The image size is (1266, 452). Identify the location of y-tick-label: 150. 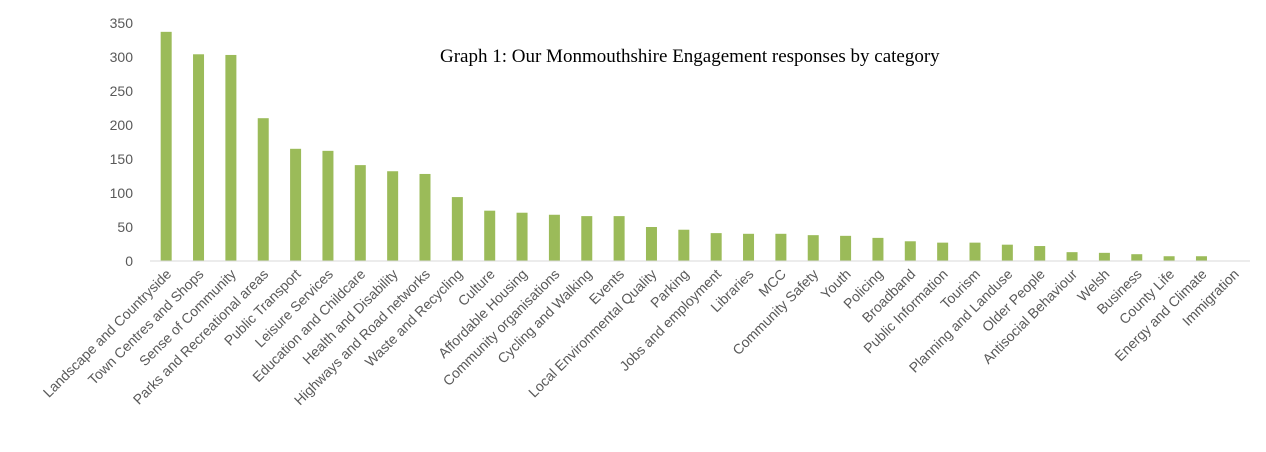
(122, 159).